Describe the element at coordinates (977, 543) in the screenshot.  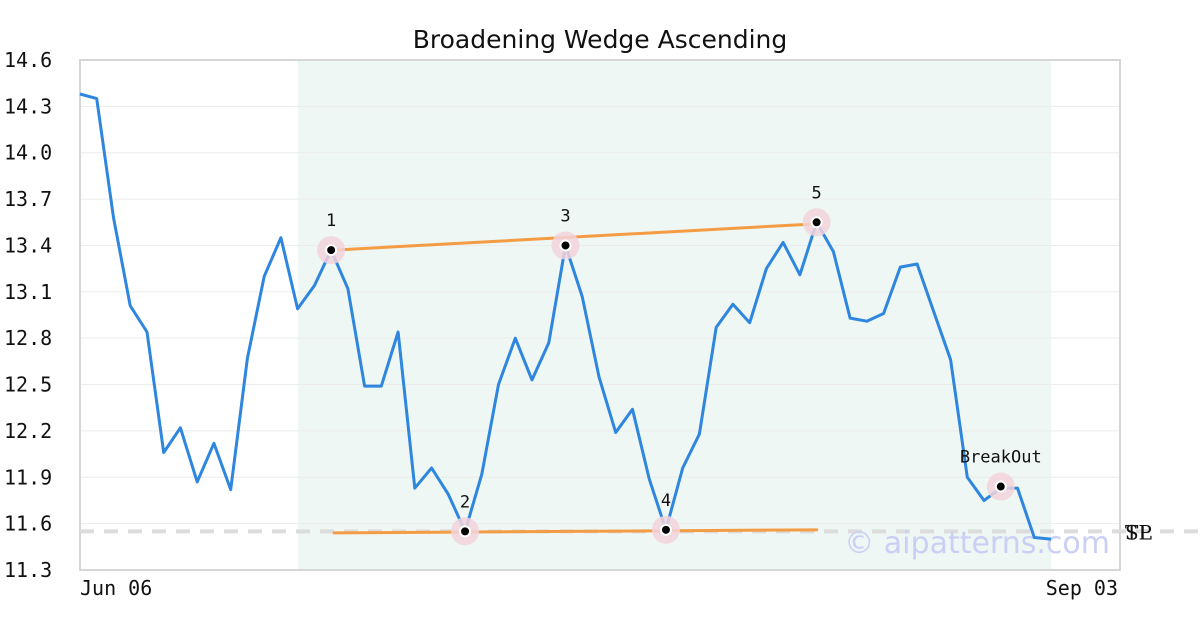
I see `watermark: © aipatterns.com` at that location.